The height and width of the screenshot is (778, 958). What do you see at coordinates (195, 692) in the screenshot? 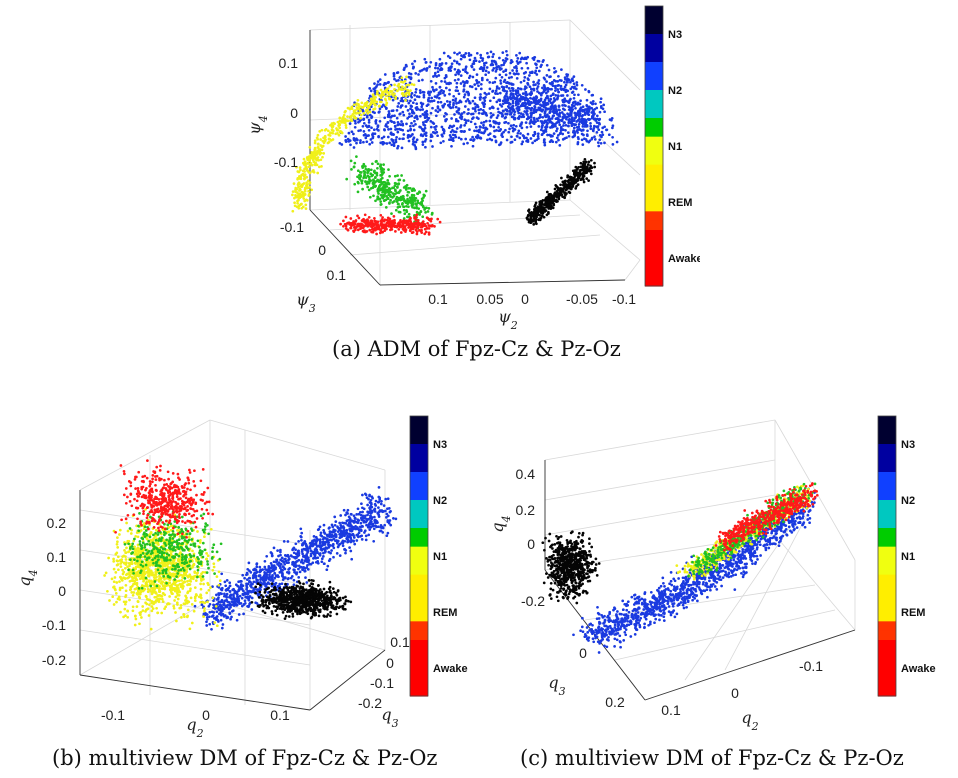
I see `axis-x-b` at bounding box center [195, 692].